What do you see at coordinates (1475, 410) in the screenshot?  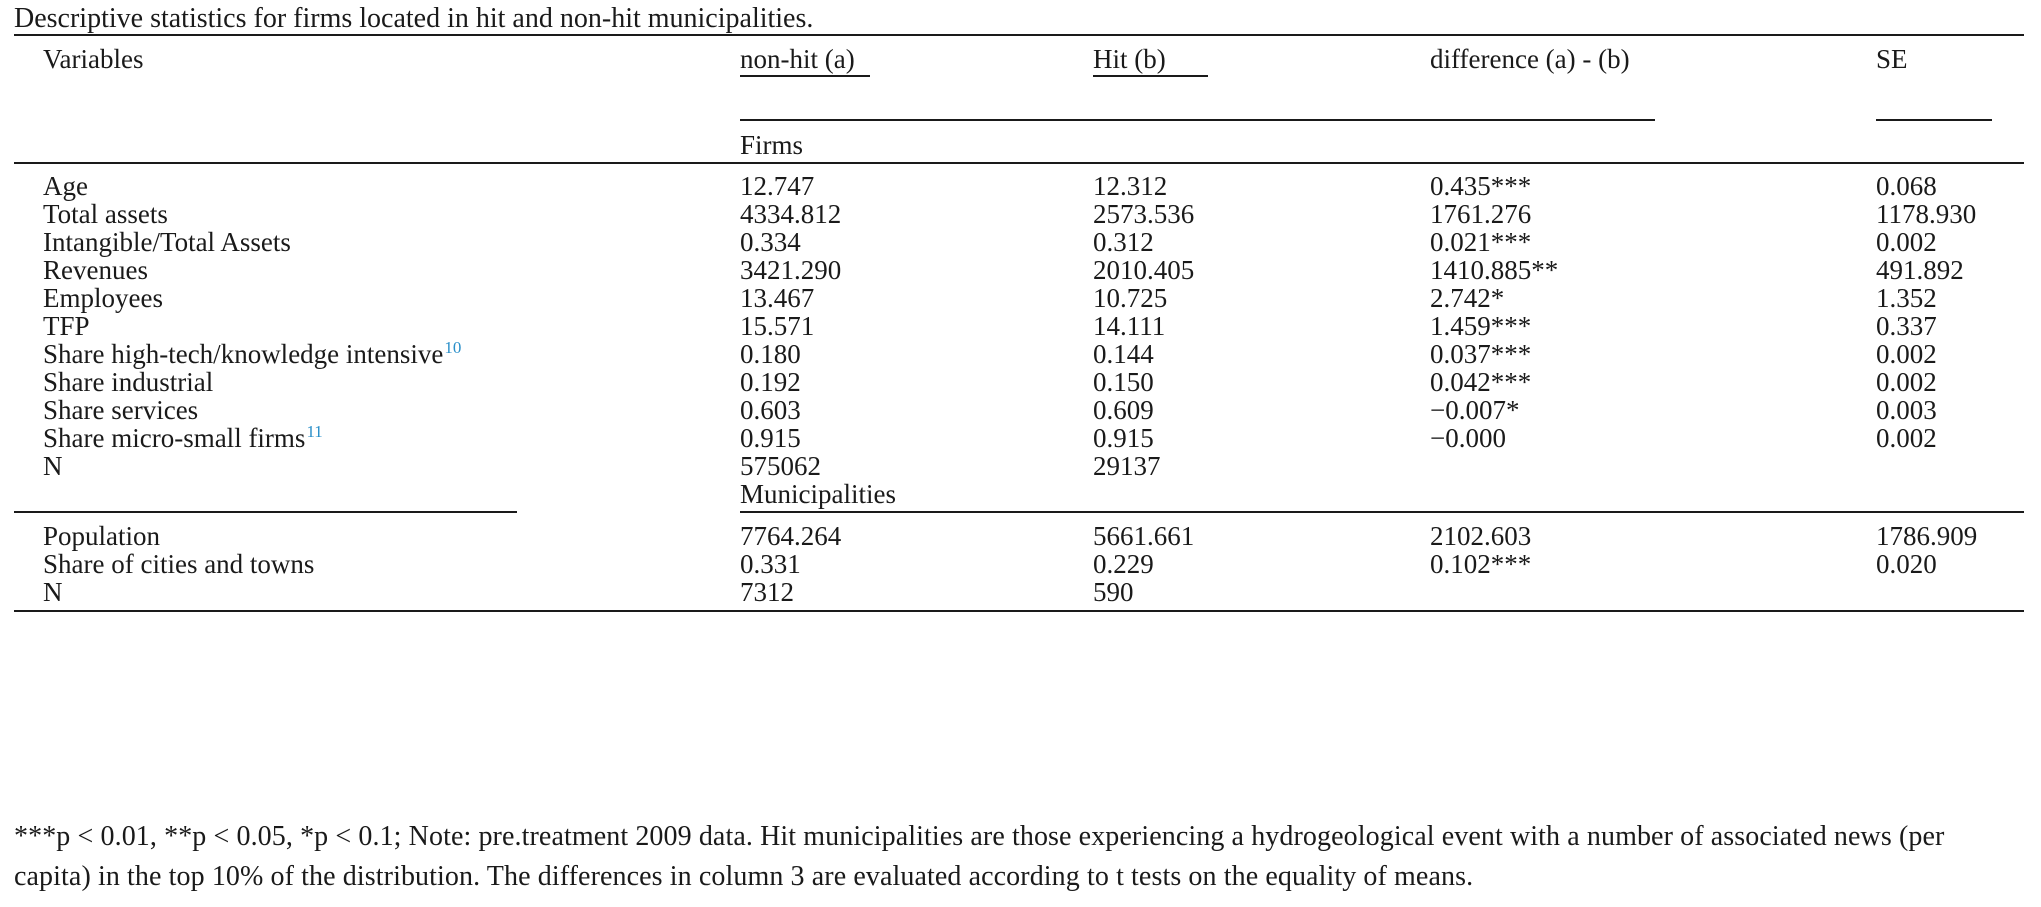 I see `cell-diff: −0.007*` at bounding box center [1475, 410].